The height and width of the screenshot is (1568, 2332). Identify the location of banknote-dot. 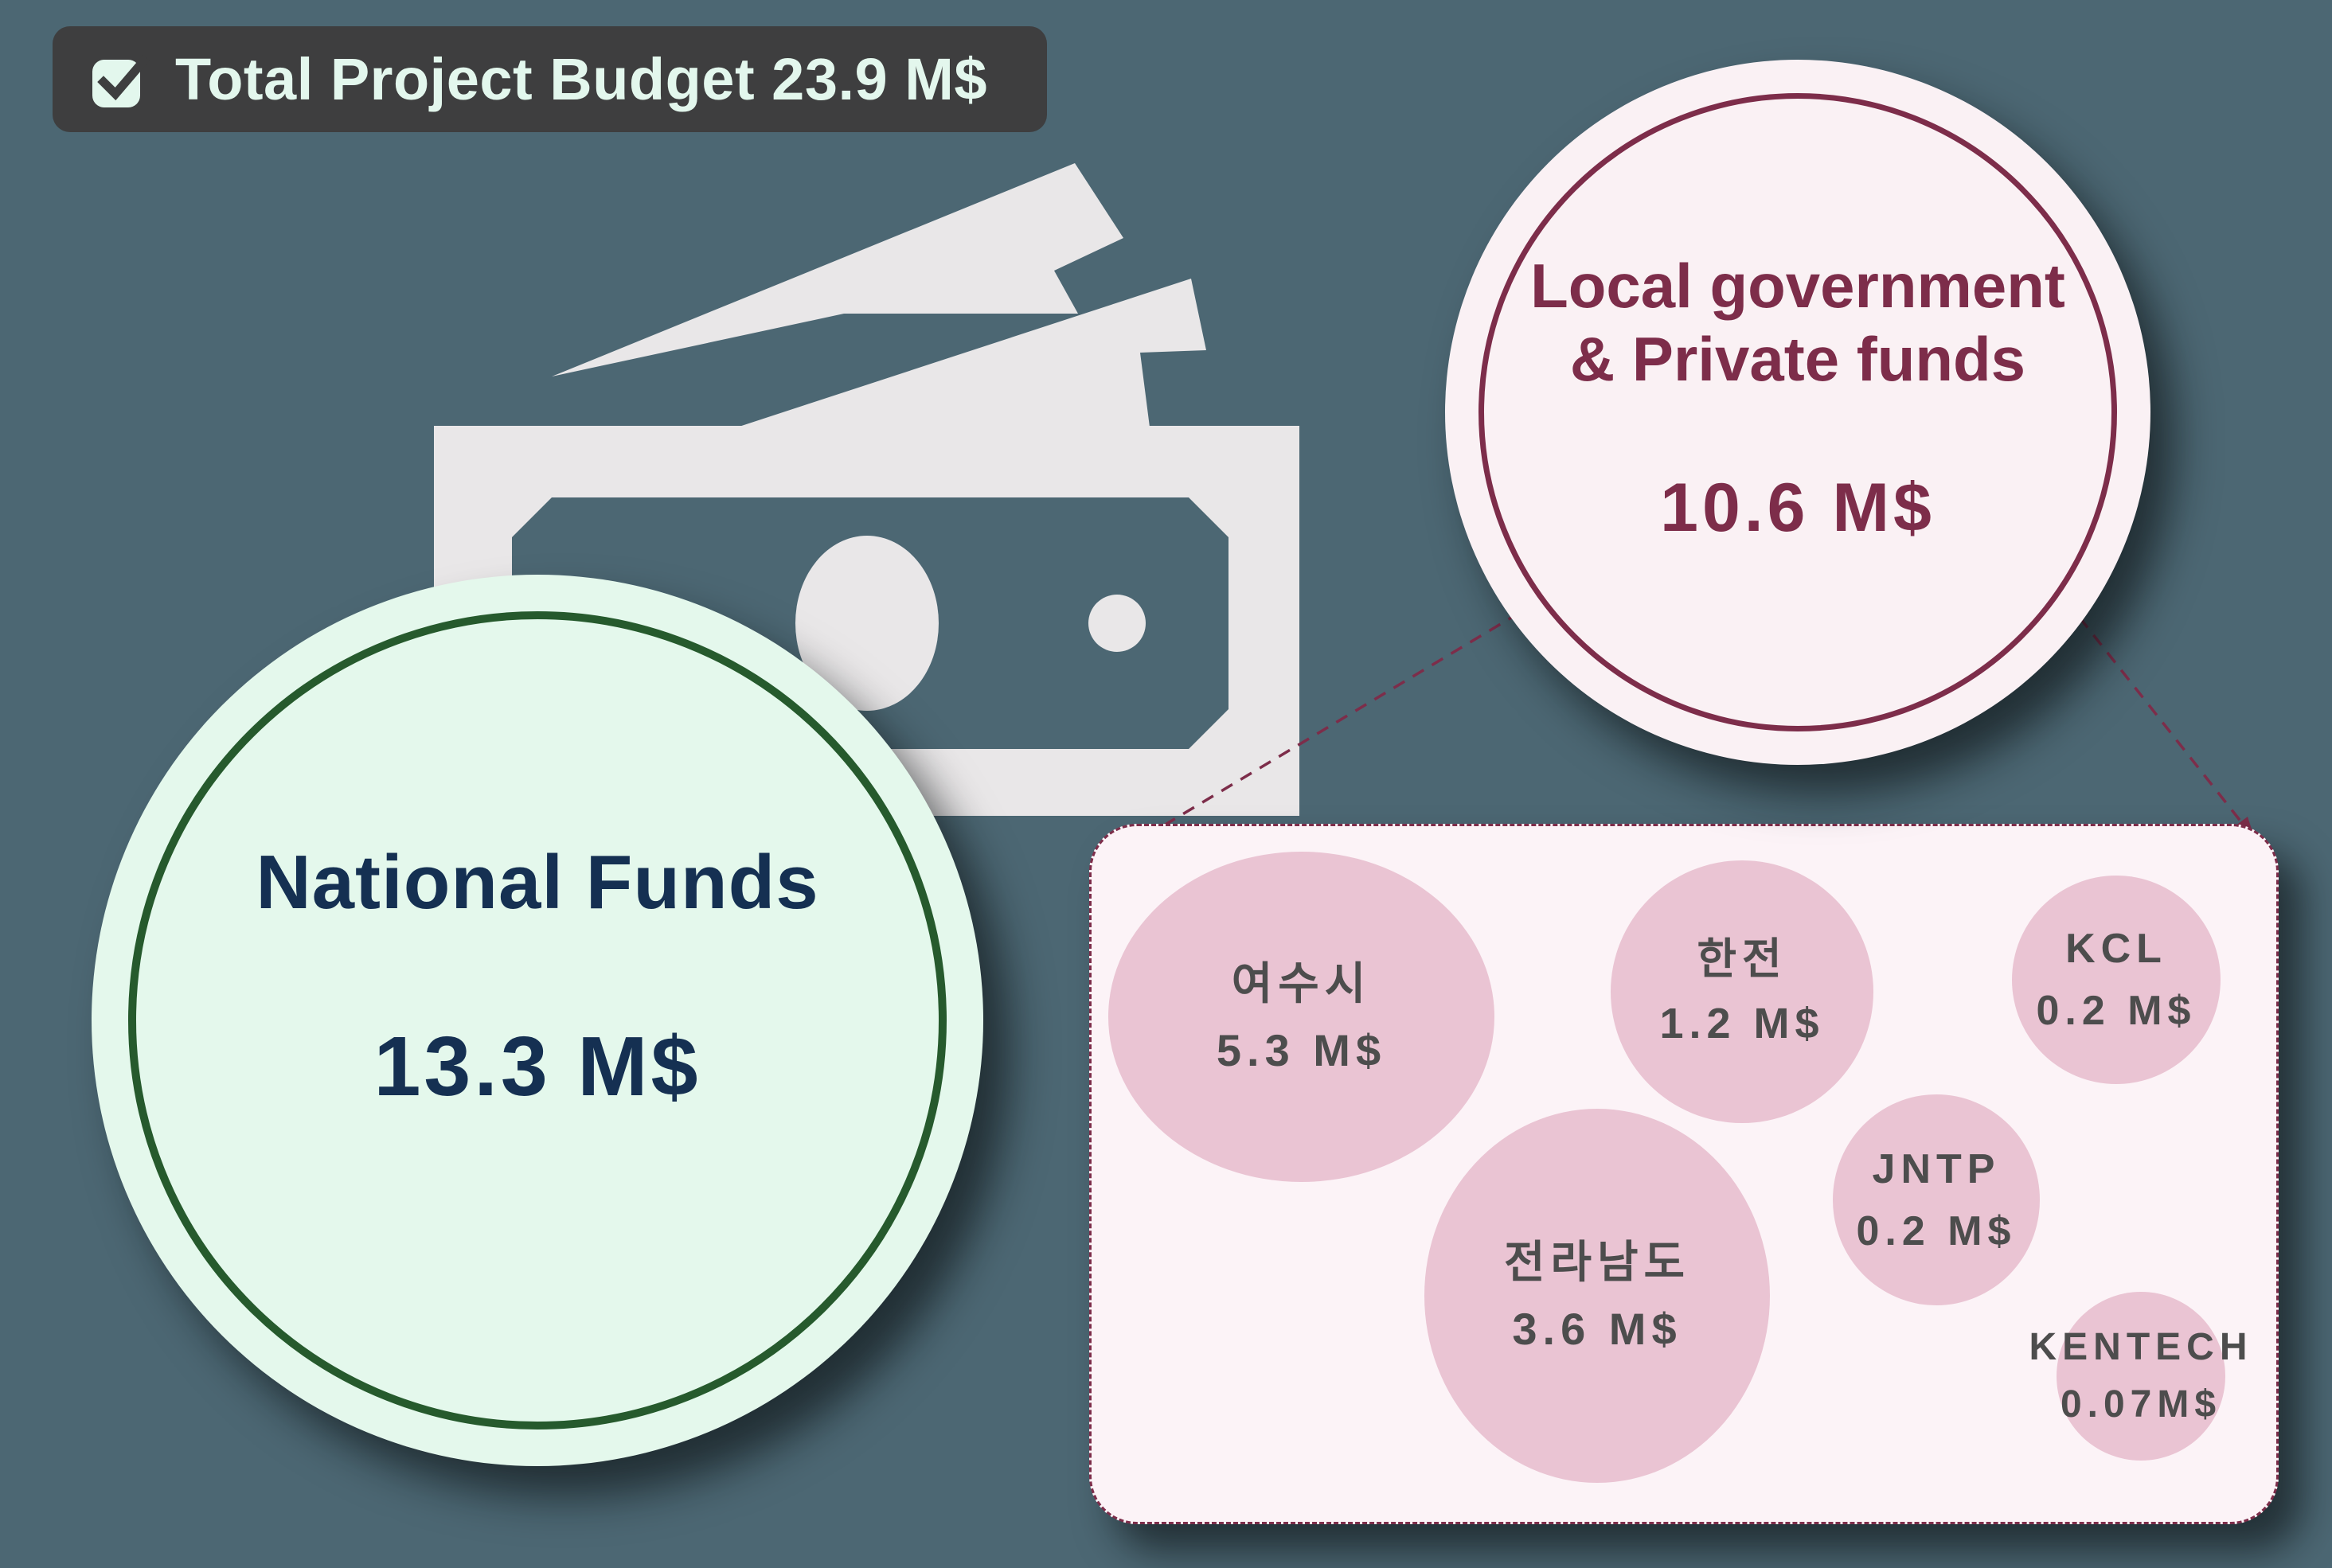
(1117, 624).